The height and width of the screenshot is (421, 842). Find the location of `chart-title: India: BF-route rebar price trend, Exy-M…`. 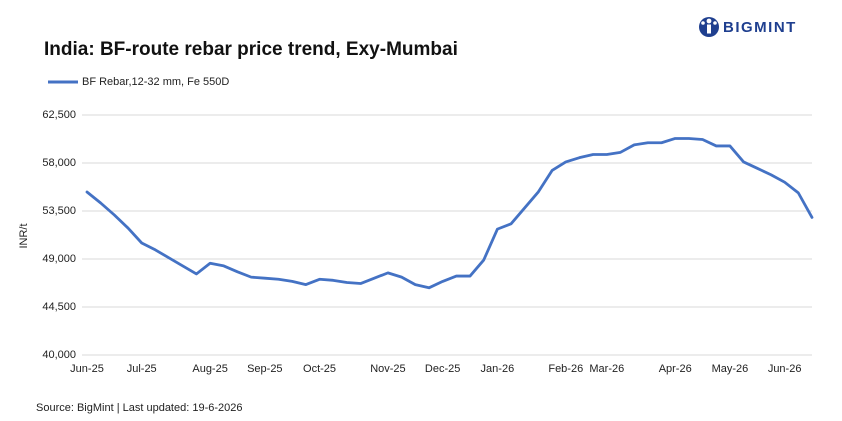

chart-title: India: BF-route rebar price trend, Exy-M… is located at coordinates (251, 49).